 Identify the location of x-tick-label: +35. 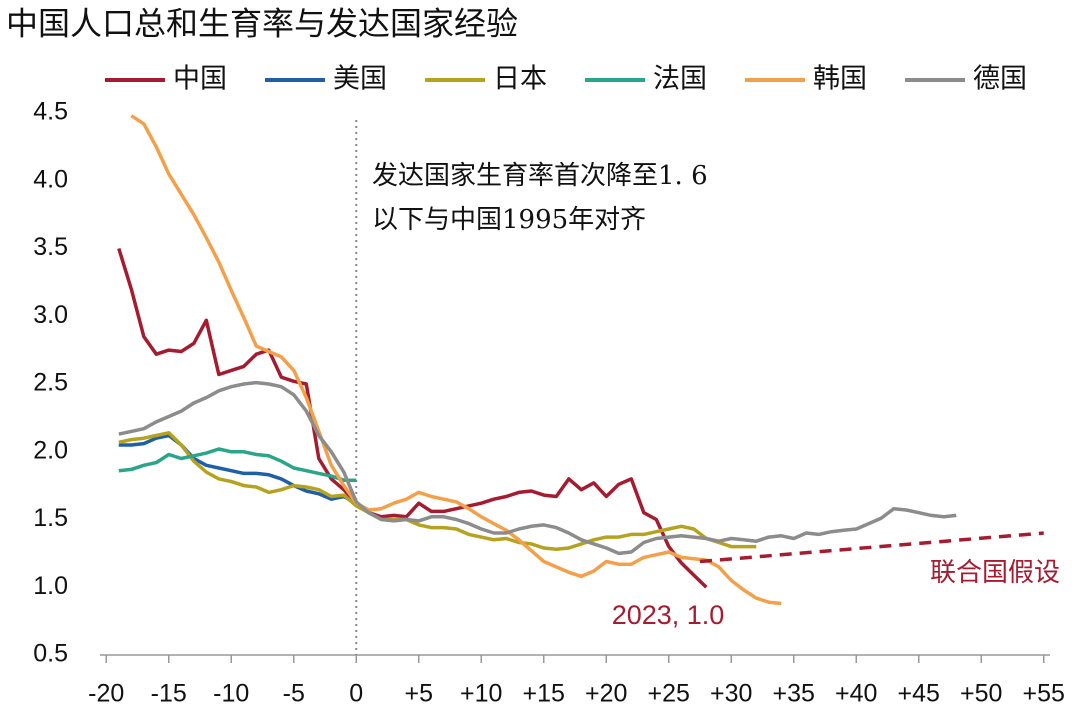
(794, 694).